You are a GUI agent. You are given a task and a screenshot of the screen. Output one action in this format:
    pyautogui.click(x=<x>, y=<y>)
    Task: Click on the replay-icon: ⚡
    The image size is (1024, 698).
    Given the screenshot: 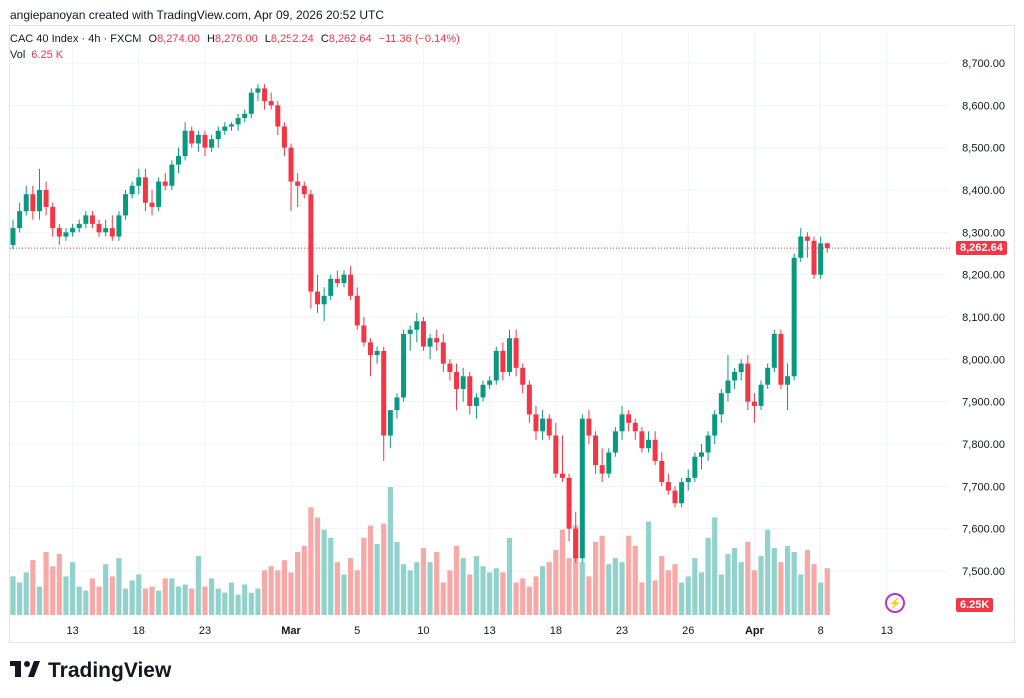 What is the action you would take?
    pyautogui.click(x=895, y=603)
    